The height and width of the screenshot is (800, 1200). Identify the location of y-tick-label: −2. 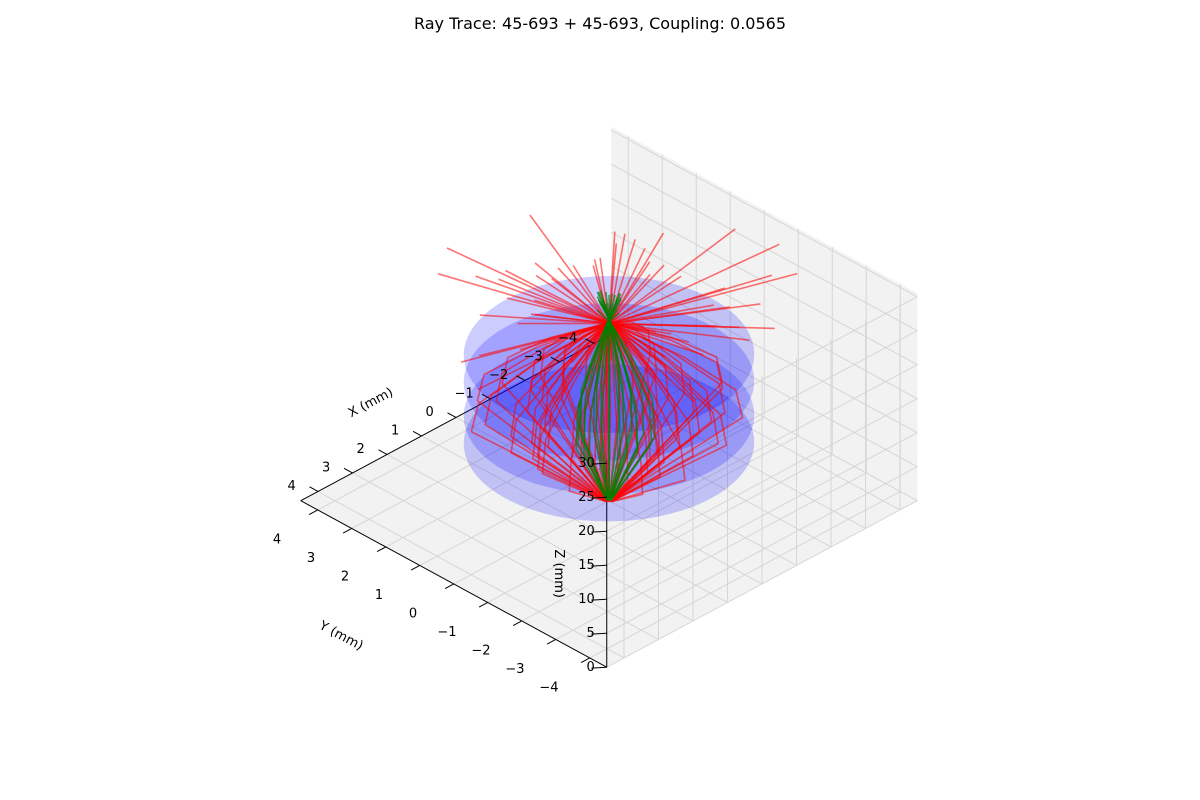
(480, 651).